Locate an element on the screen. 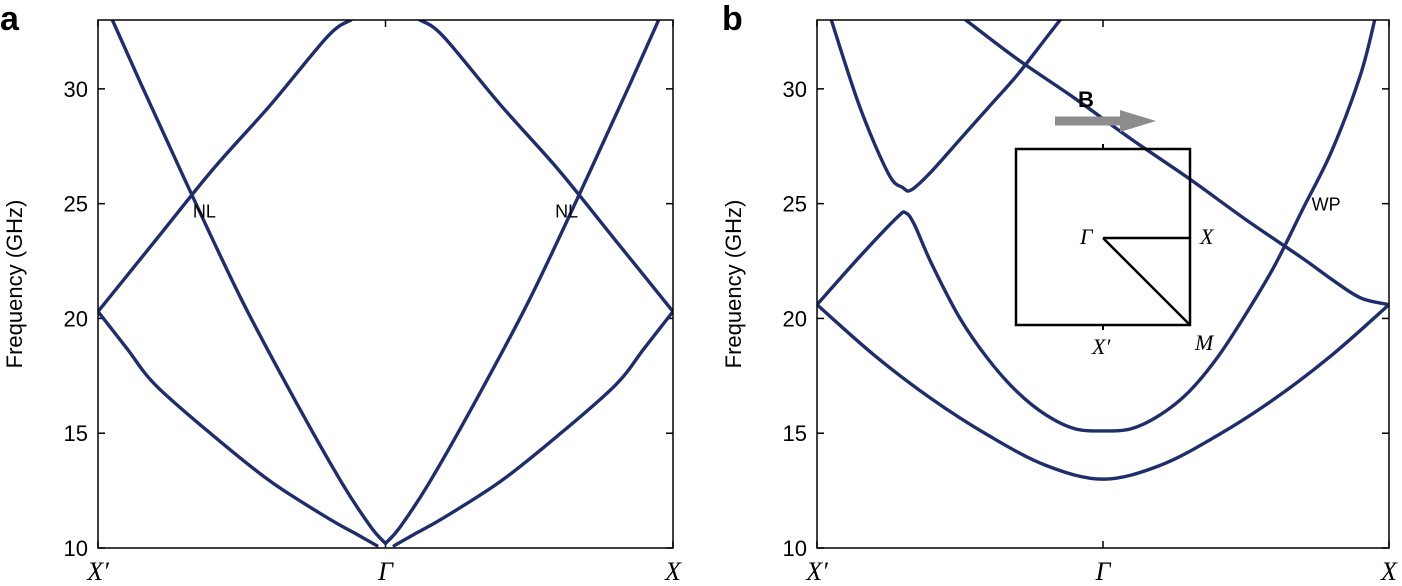 The height and width of the screenshot is (586, 1402). brillouin-zone-inset: B Γ X X′ M is located at coordinates (1114, 223).